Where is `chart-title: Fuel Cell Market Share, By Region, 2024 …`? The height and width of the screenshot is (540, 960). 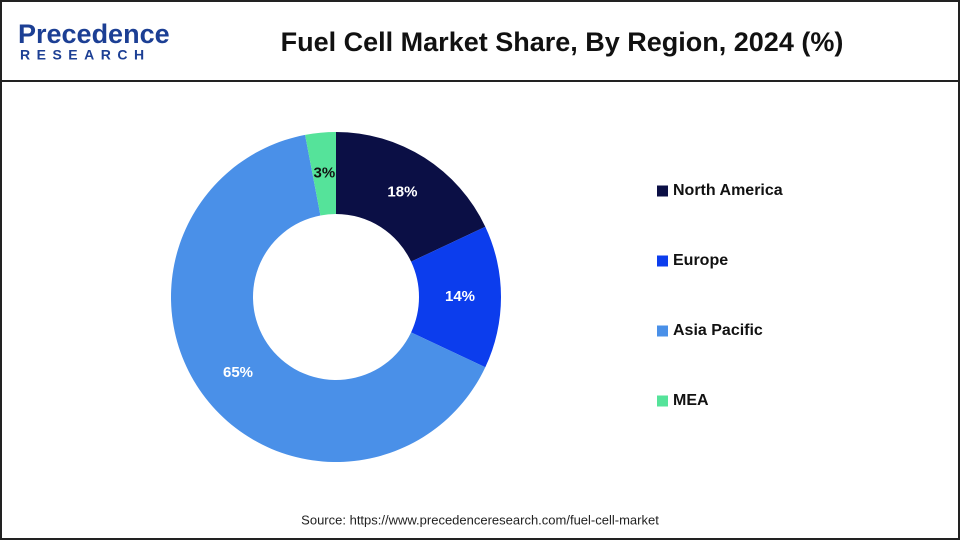
chart-title: Fuel Cell Market Share, By Region, 2024 … is located at coordinates (562, 42).